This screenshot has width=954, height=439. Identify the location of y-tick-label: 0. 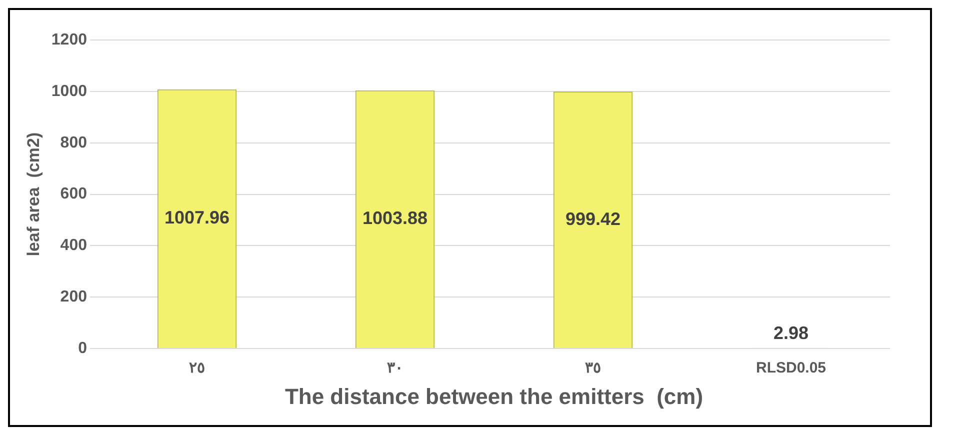
(83, 349).